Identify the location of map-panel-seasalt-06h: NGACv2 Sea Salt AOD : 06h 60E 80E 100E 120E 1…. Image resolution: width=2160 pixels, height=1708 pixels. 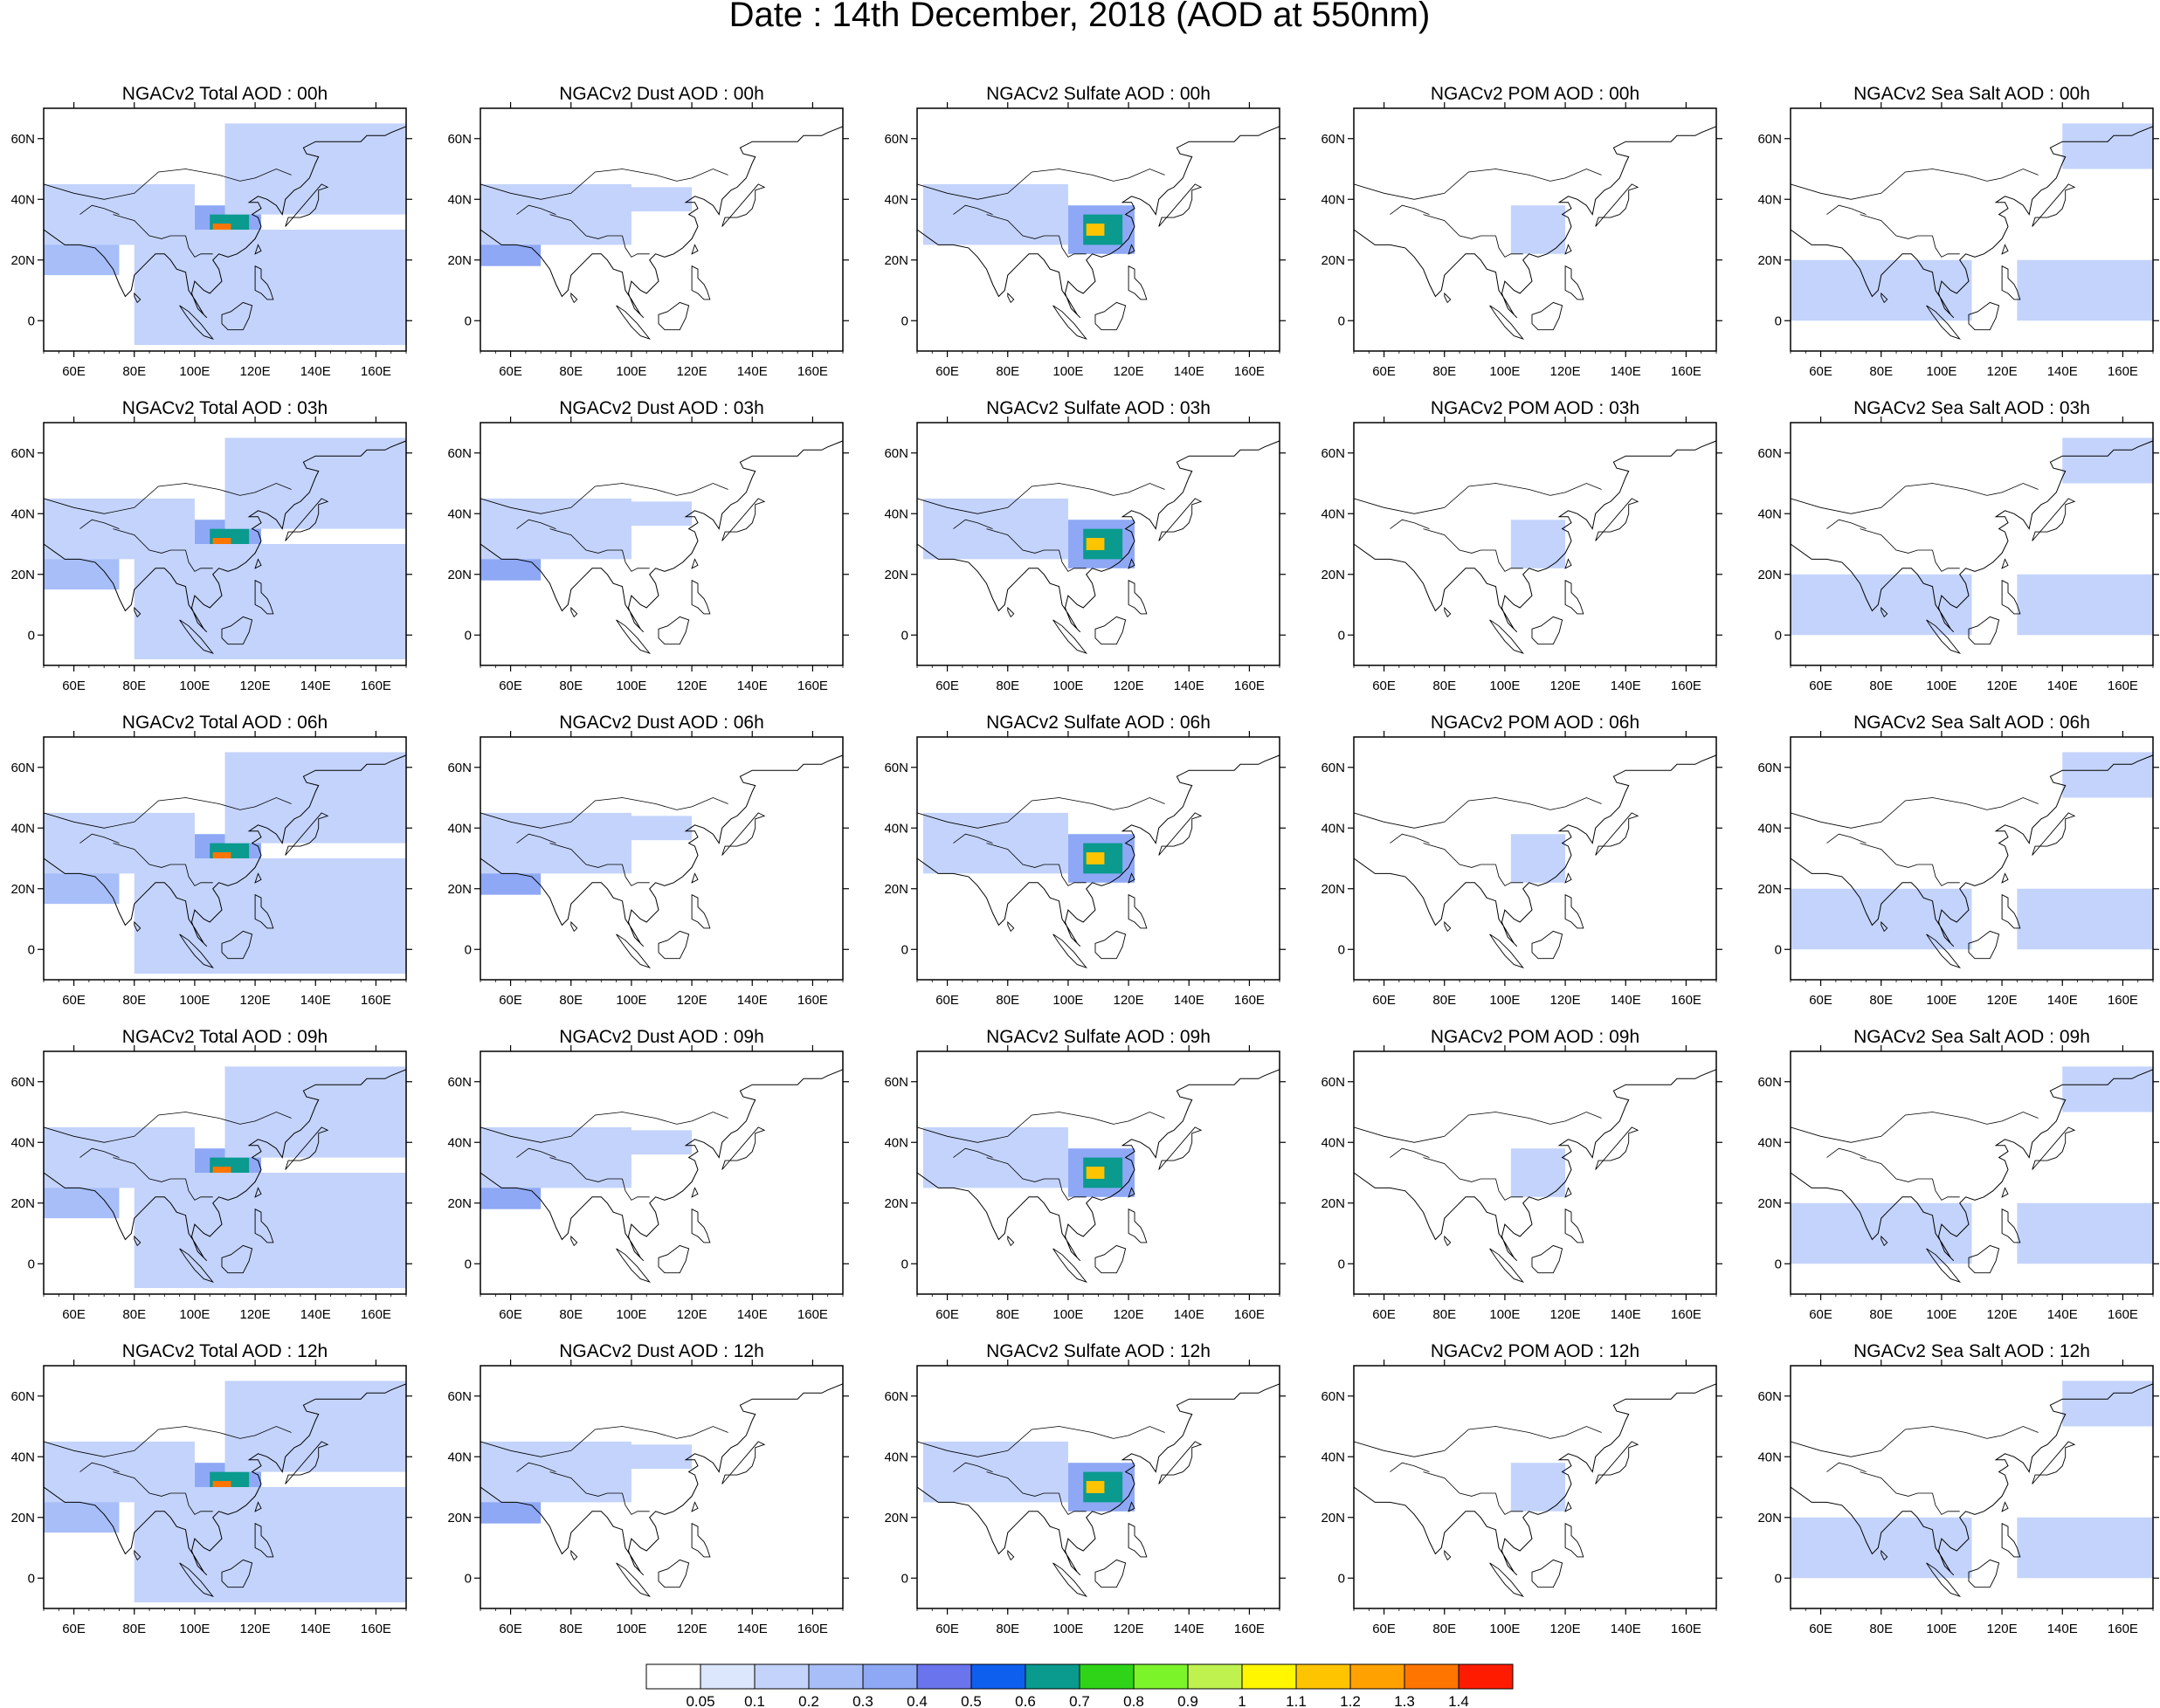
(1958, 860).